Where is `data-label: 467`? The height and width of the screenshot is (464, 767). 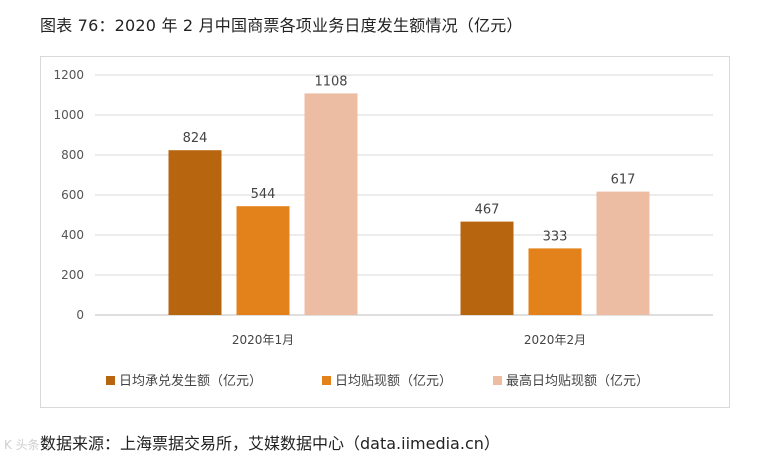
data-label: 467 is located at coordinates (487, 210).